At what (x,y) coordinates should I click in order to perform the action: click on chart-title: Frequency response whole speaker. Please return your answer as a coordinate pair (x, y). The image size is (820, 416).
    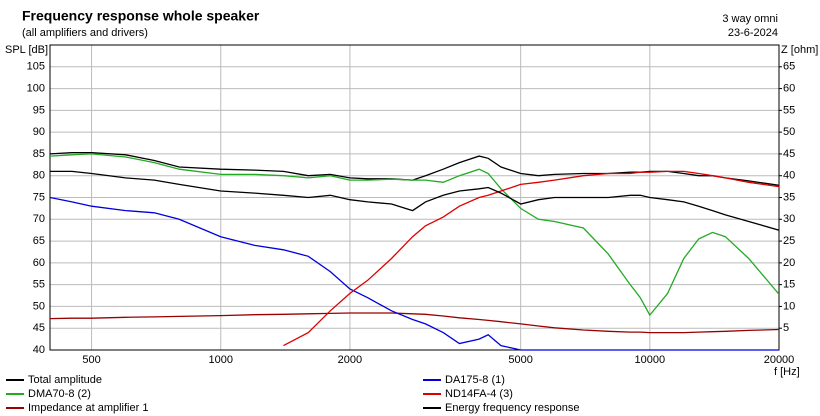
    Looking at the image, I should click on (141, 16).